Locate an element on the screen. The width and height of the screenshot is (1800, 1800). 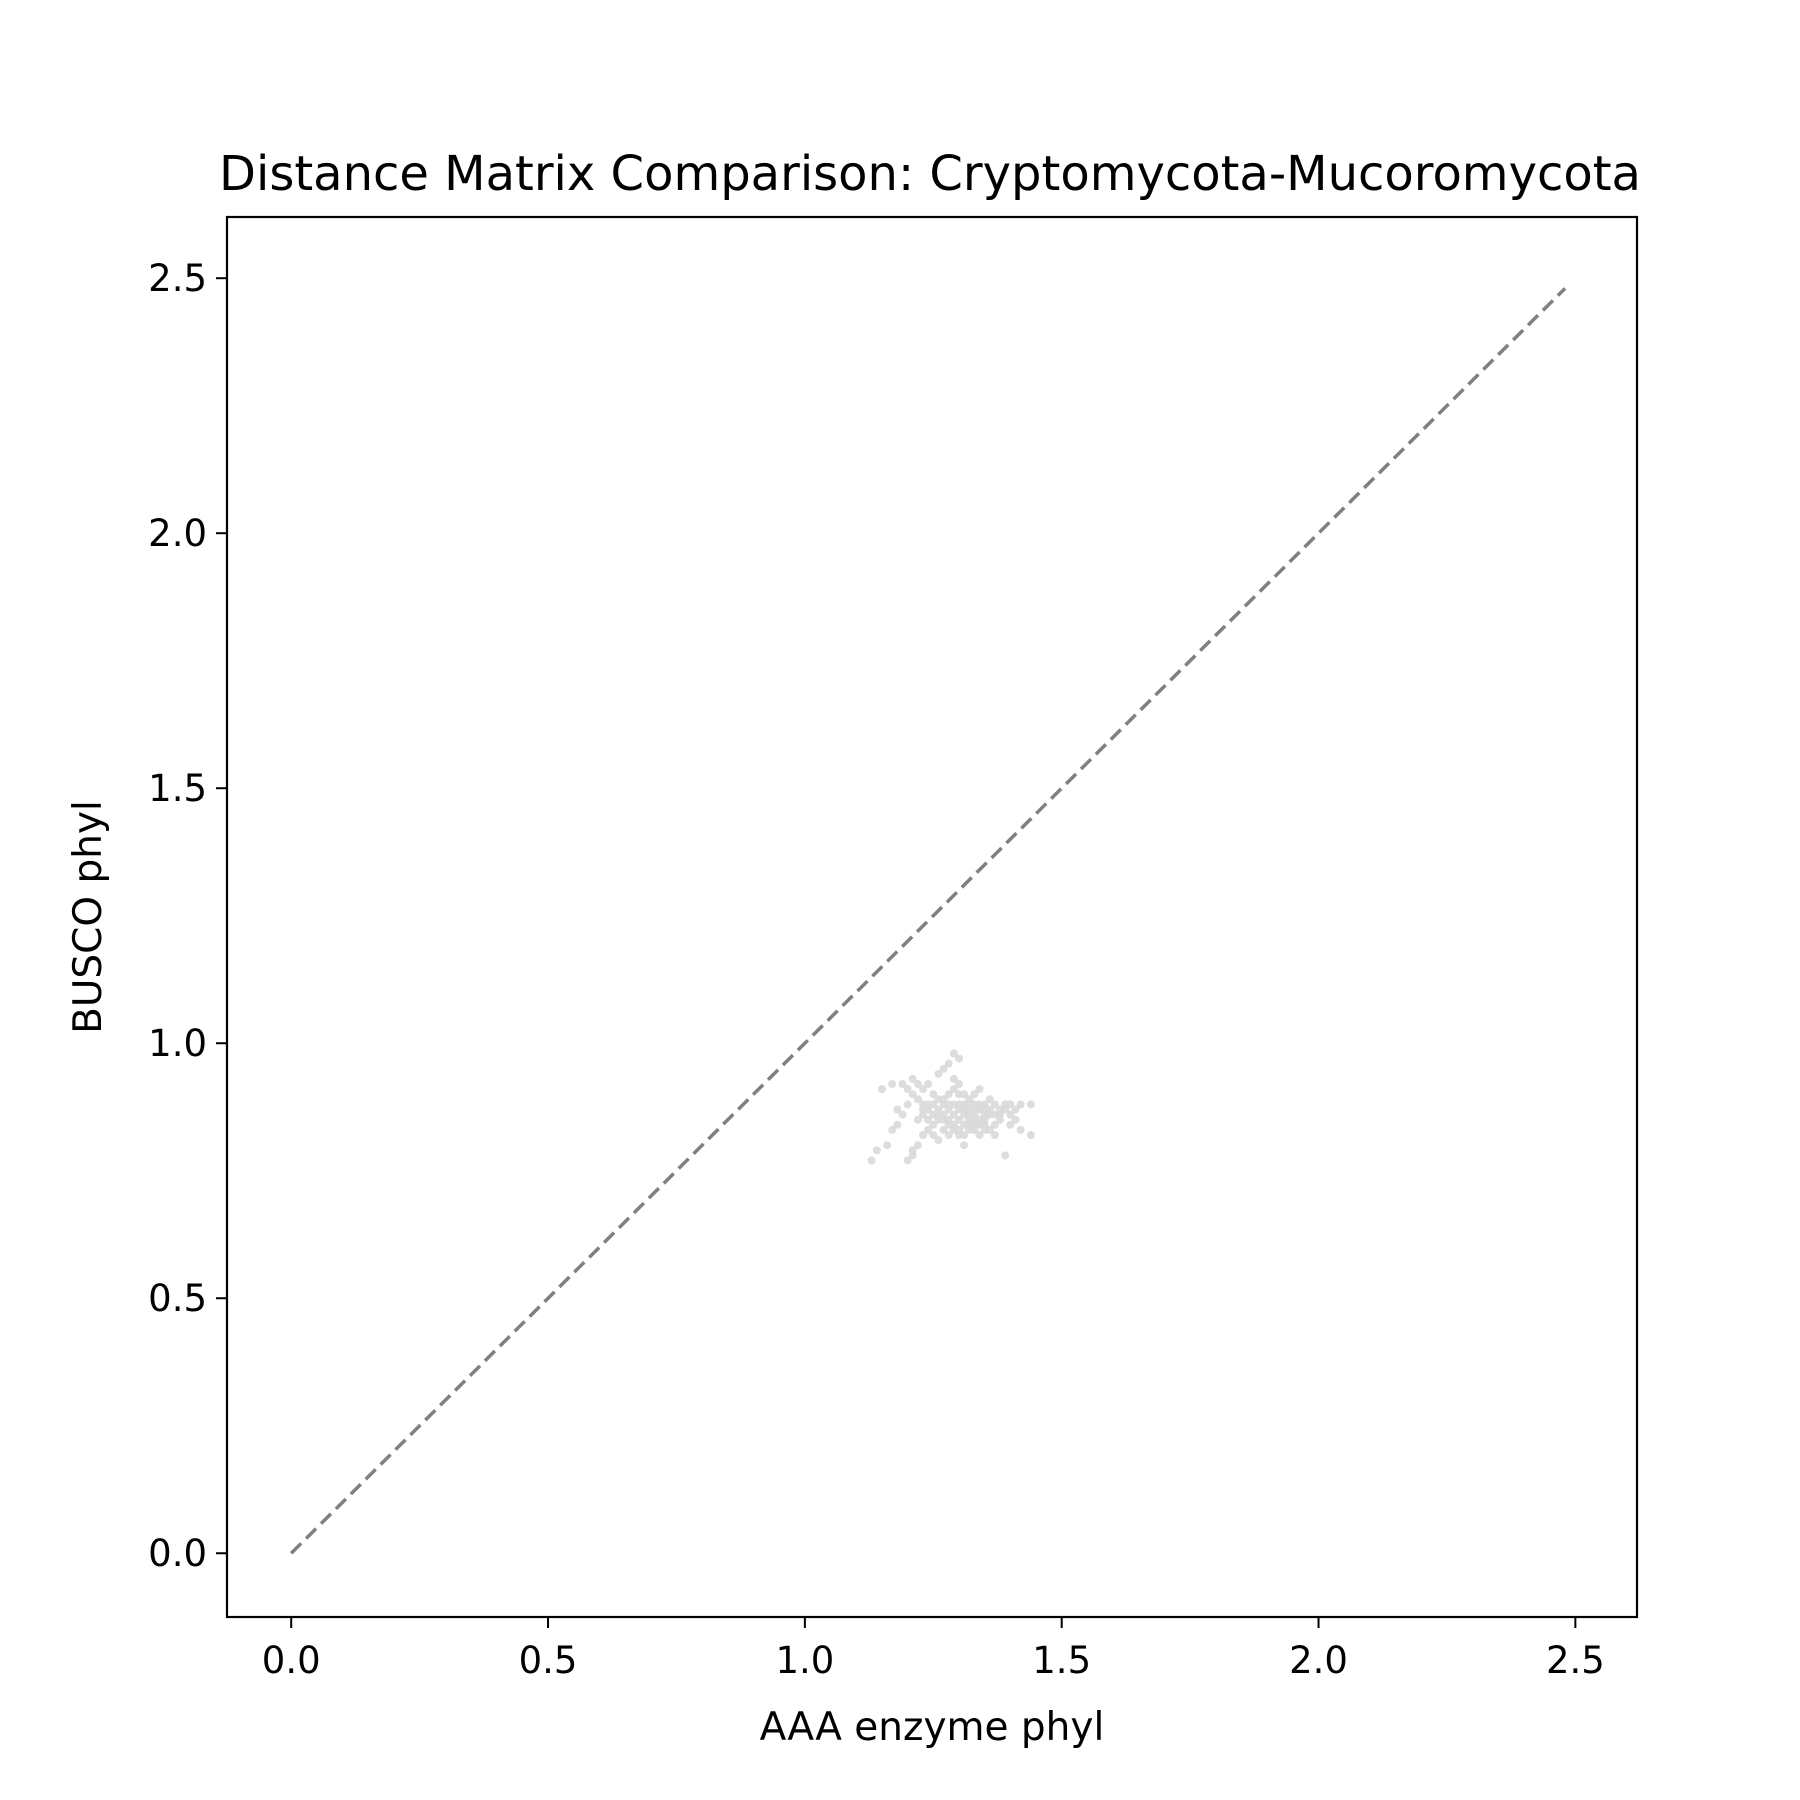
y-tick-label: 2.0 is located at coordinates (177, 533).